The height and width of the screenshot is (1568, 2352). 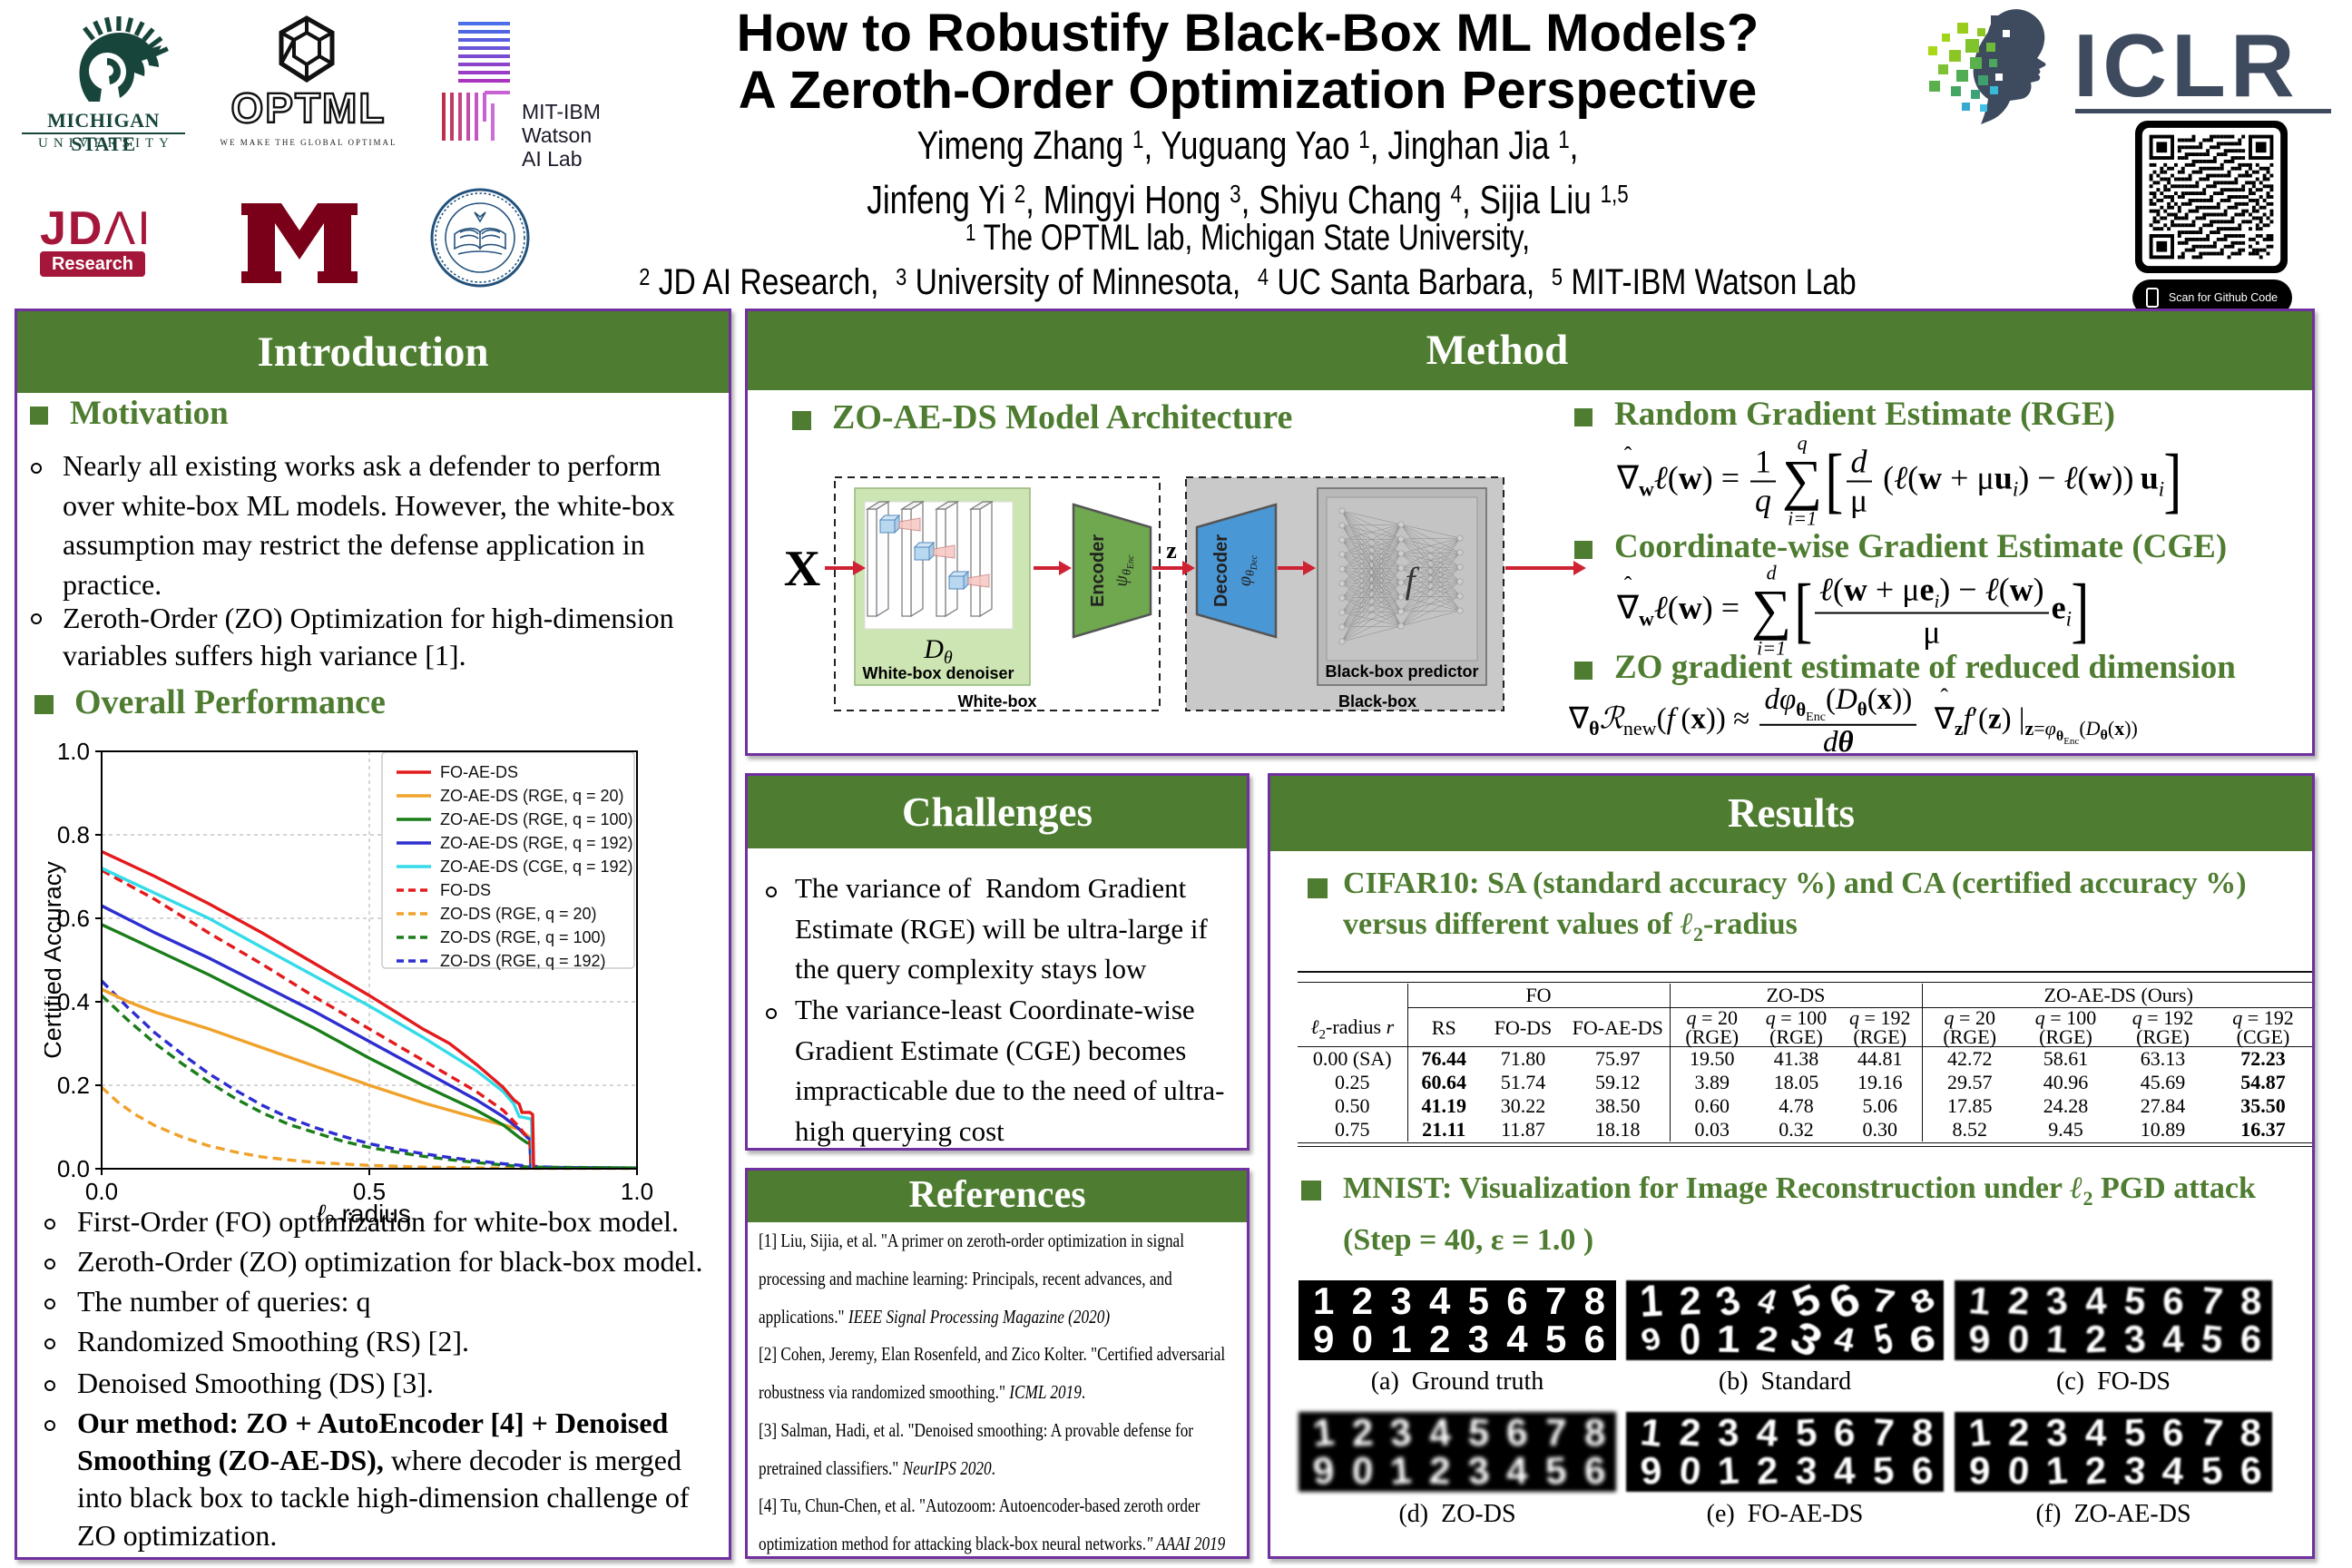 I want to click on svg-text: White-box, so click(x=997, y=701).